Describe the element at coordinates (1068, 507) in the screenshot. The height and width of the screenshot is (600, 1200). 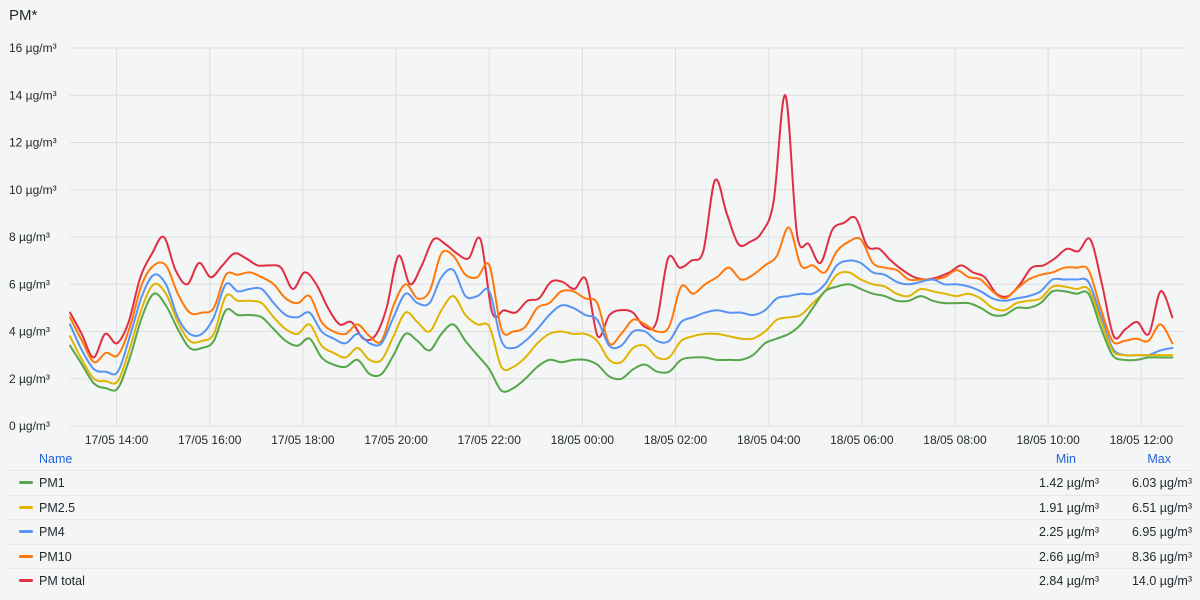
I see `legend-min-value: 1.91 µg/m³` at that location.